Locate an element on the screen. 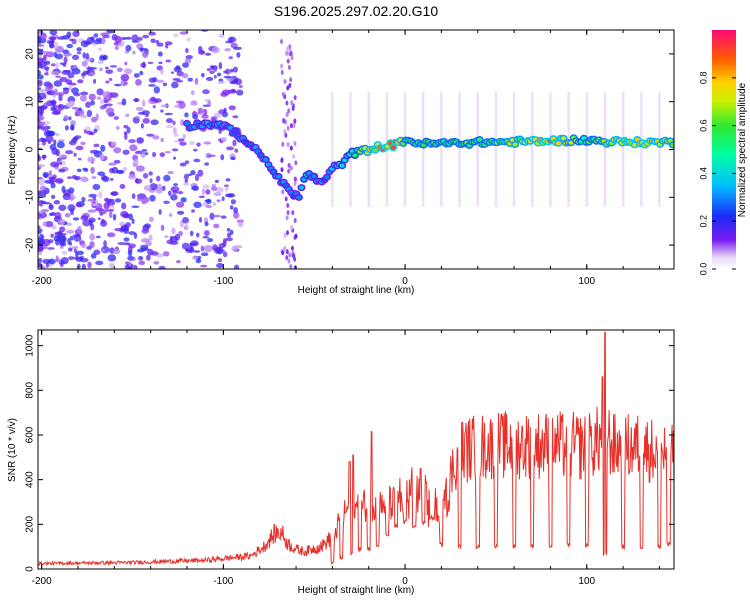 This screenshot has height=600, width=750. x-tick-label: 100 is located at coordinates (586, 581).